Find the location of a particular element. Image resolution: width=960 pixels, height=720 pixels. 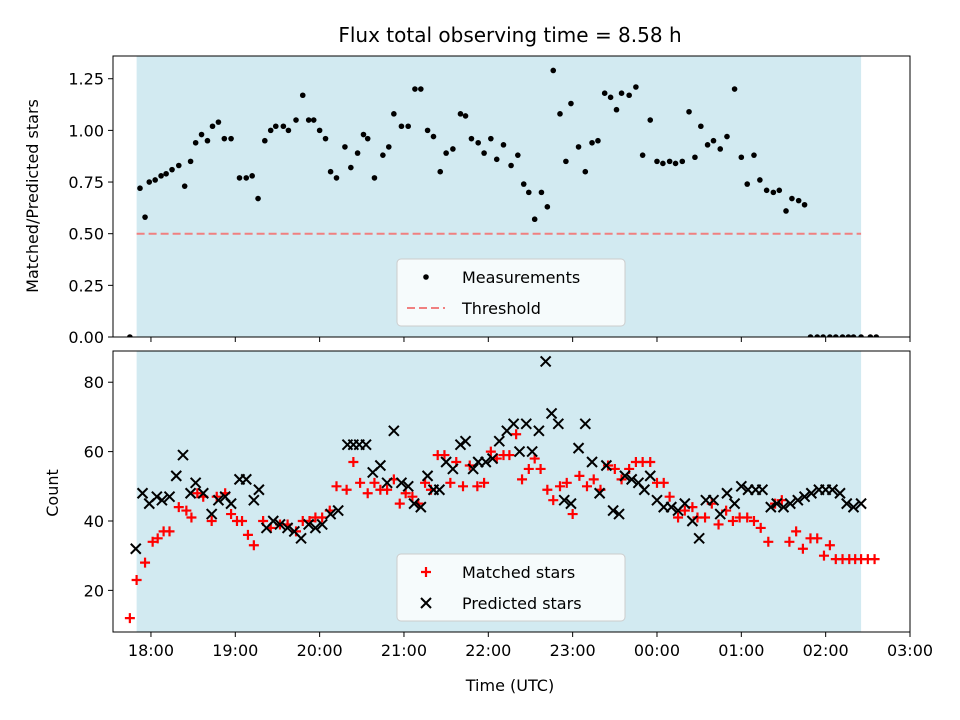

ratio-y-tick-label: 0.50 is located at coordinates (86, 234).